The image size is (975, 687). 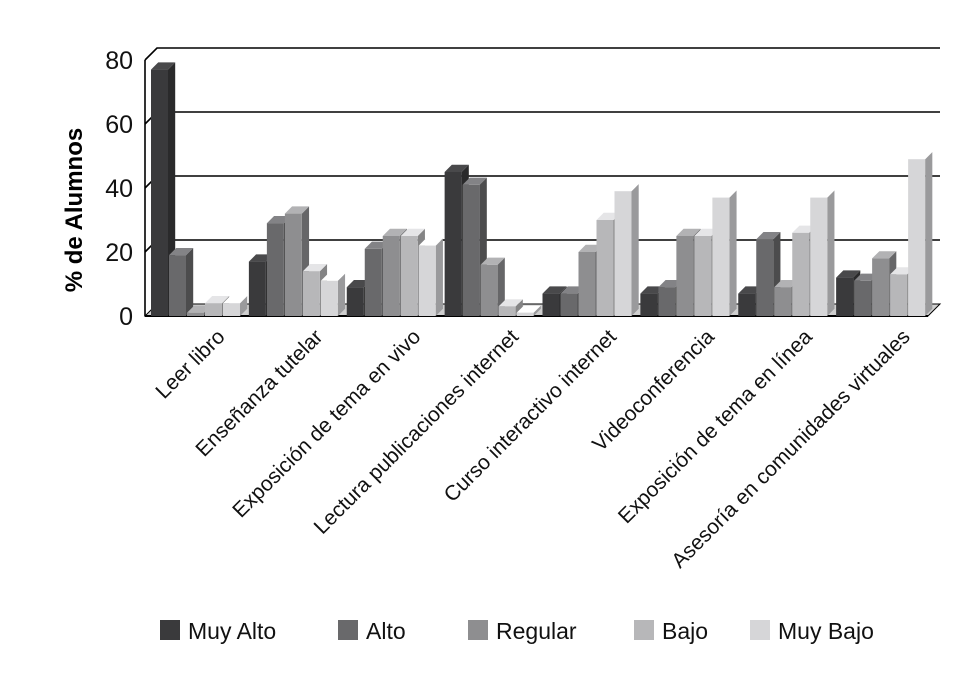 What do you see at coordinates (126, 317) in the screenshot?
I see `y-tick-label: 0` at bounding box center [126, 317].